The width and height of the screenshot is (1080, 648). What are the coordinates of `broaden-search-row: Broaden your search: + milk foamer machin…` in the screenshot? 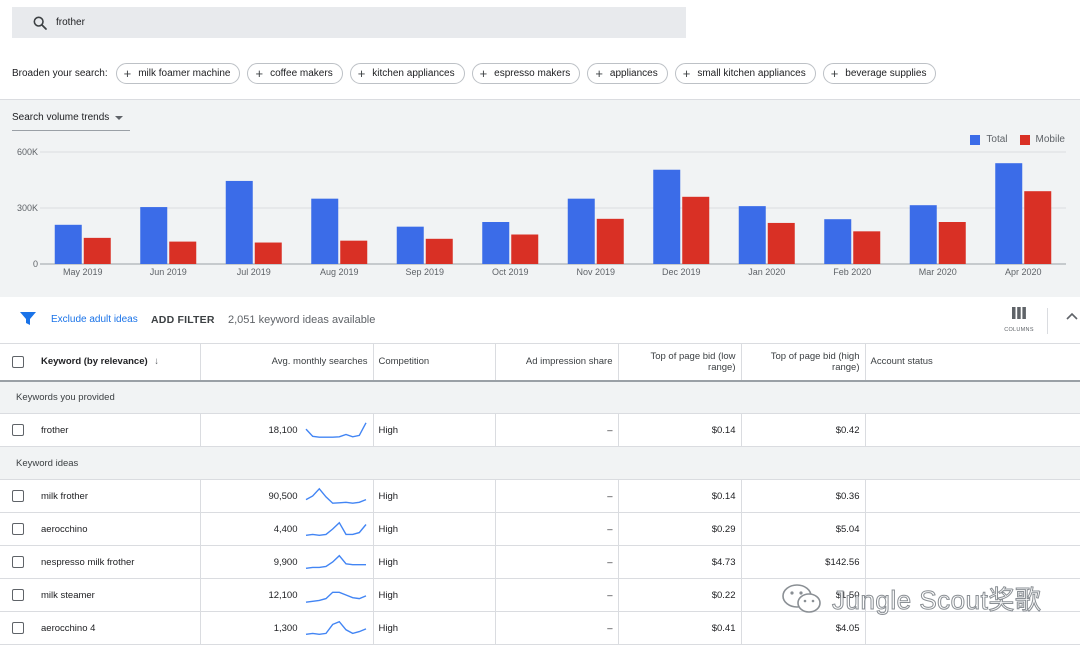 It's located at (477, 73).